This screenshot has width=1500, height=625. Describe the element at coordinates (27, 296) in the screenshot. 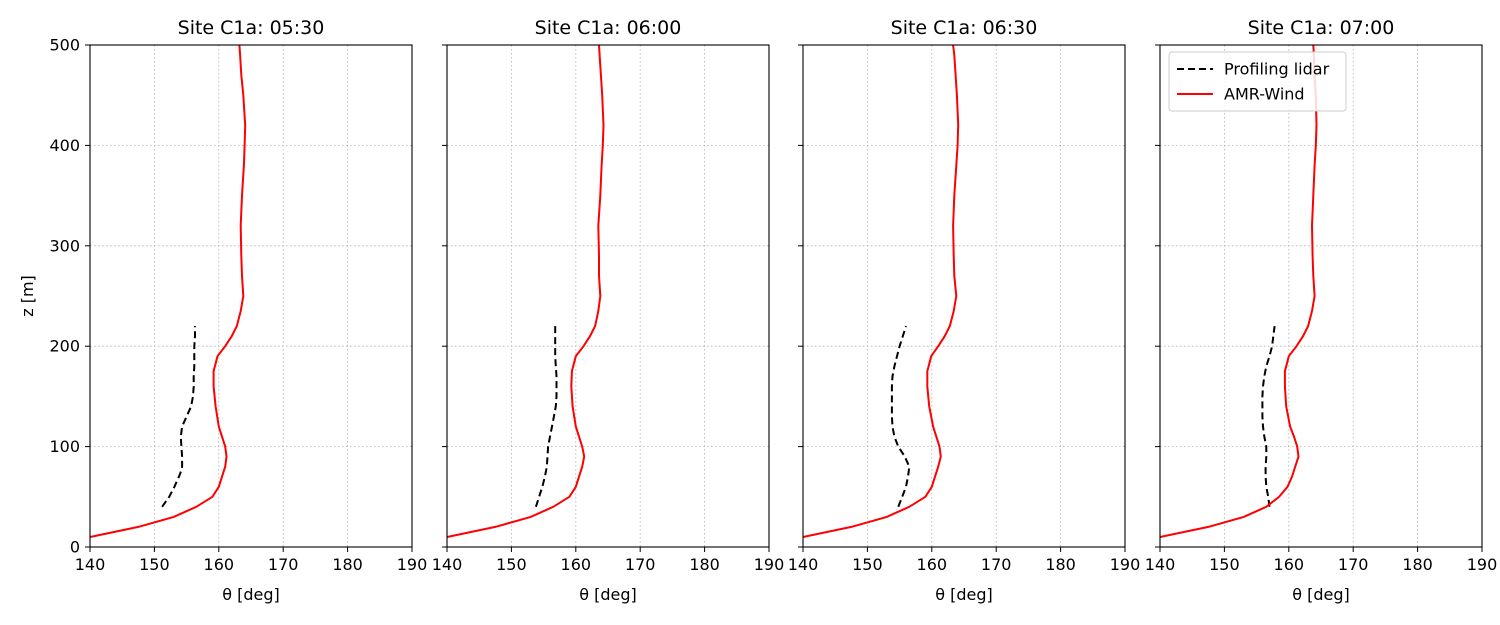

I see `y-axis-label: z [m]` at that location.